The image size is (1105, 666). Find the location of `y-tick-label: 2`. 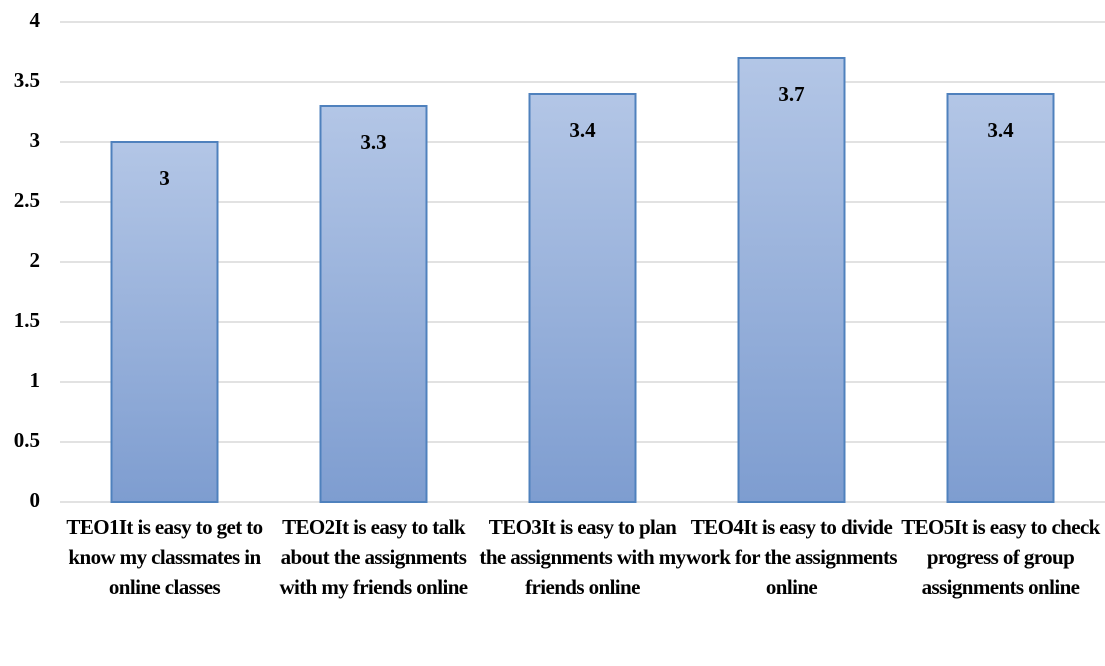

y-tick-label: 2 is located at coordinates (35, 260).